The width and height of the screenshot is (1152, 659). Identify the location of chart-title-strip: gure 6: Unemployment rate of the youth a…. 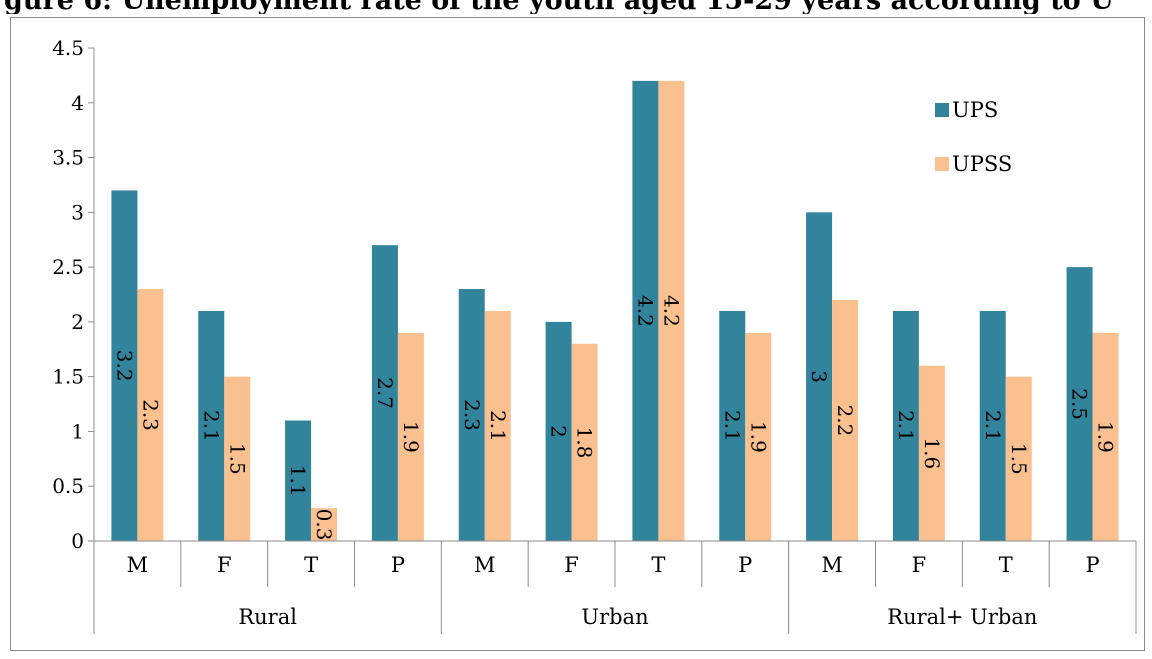
(576, 7).